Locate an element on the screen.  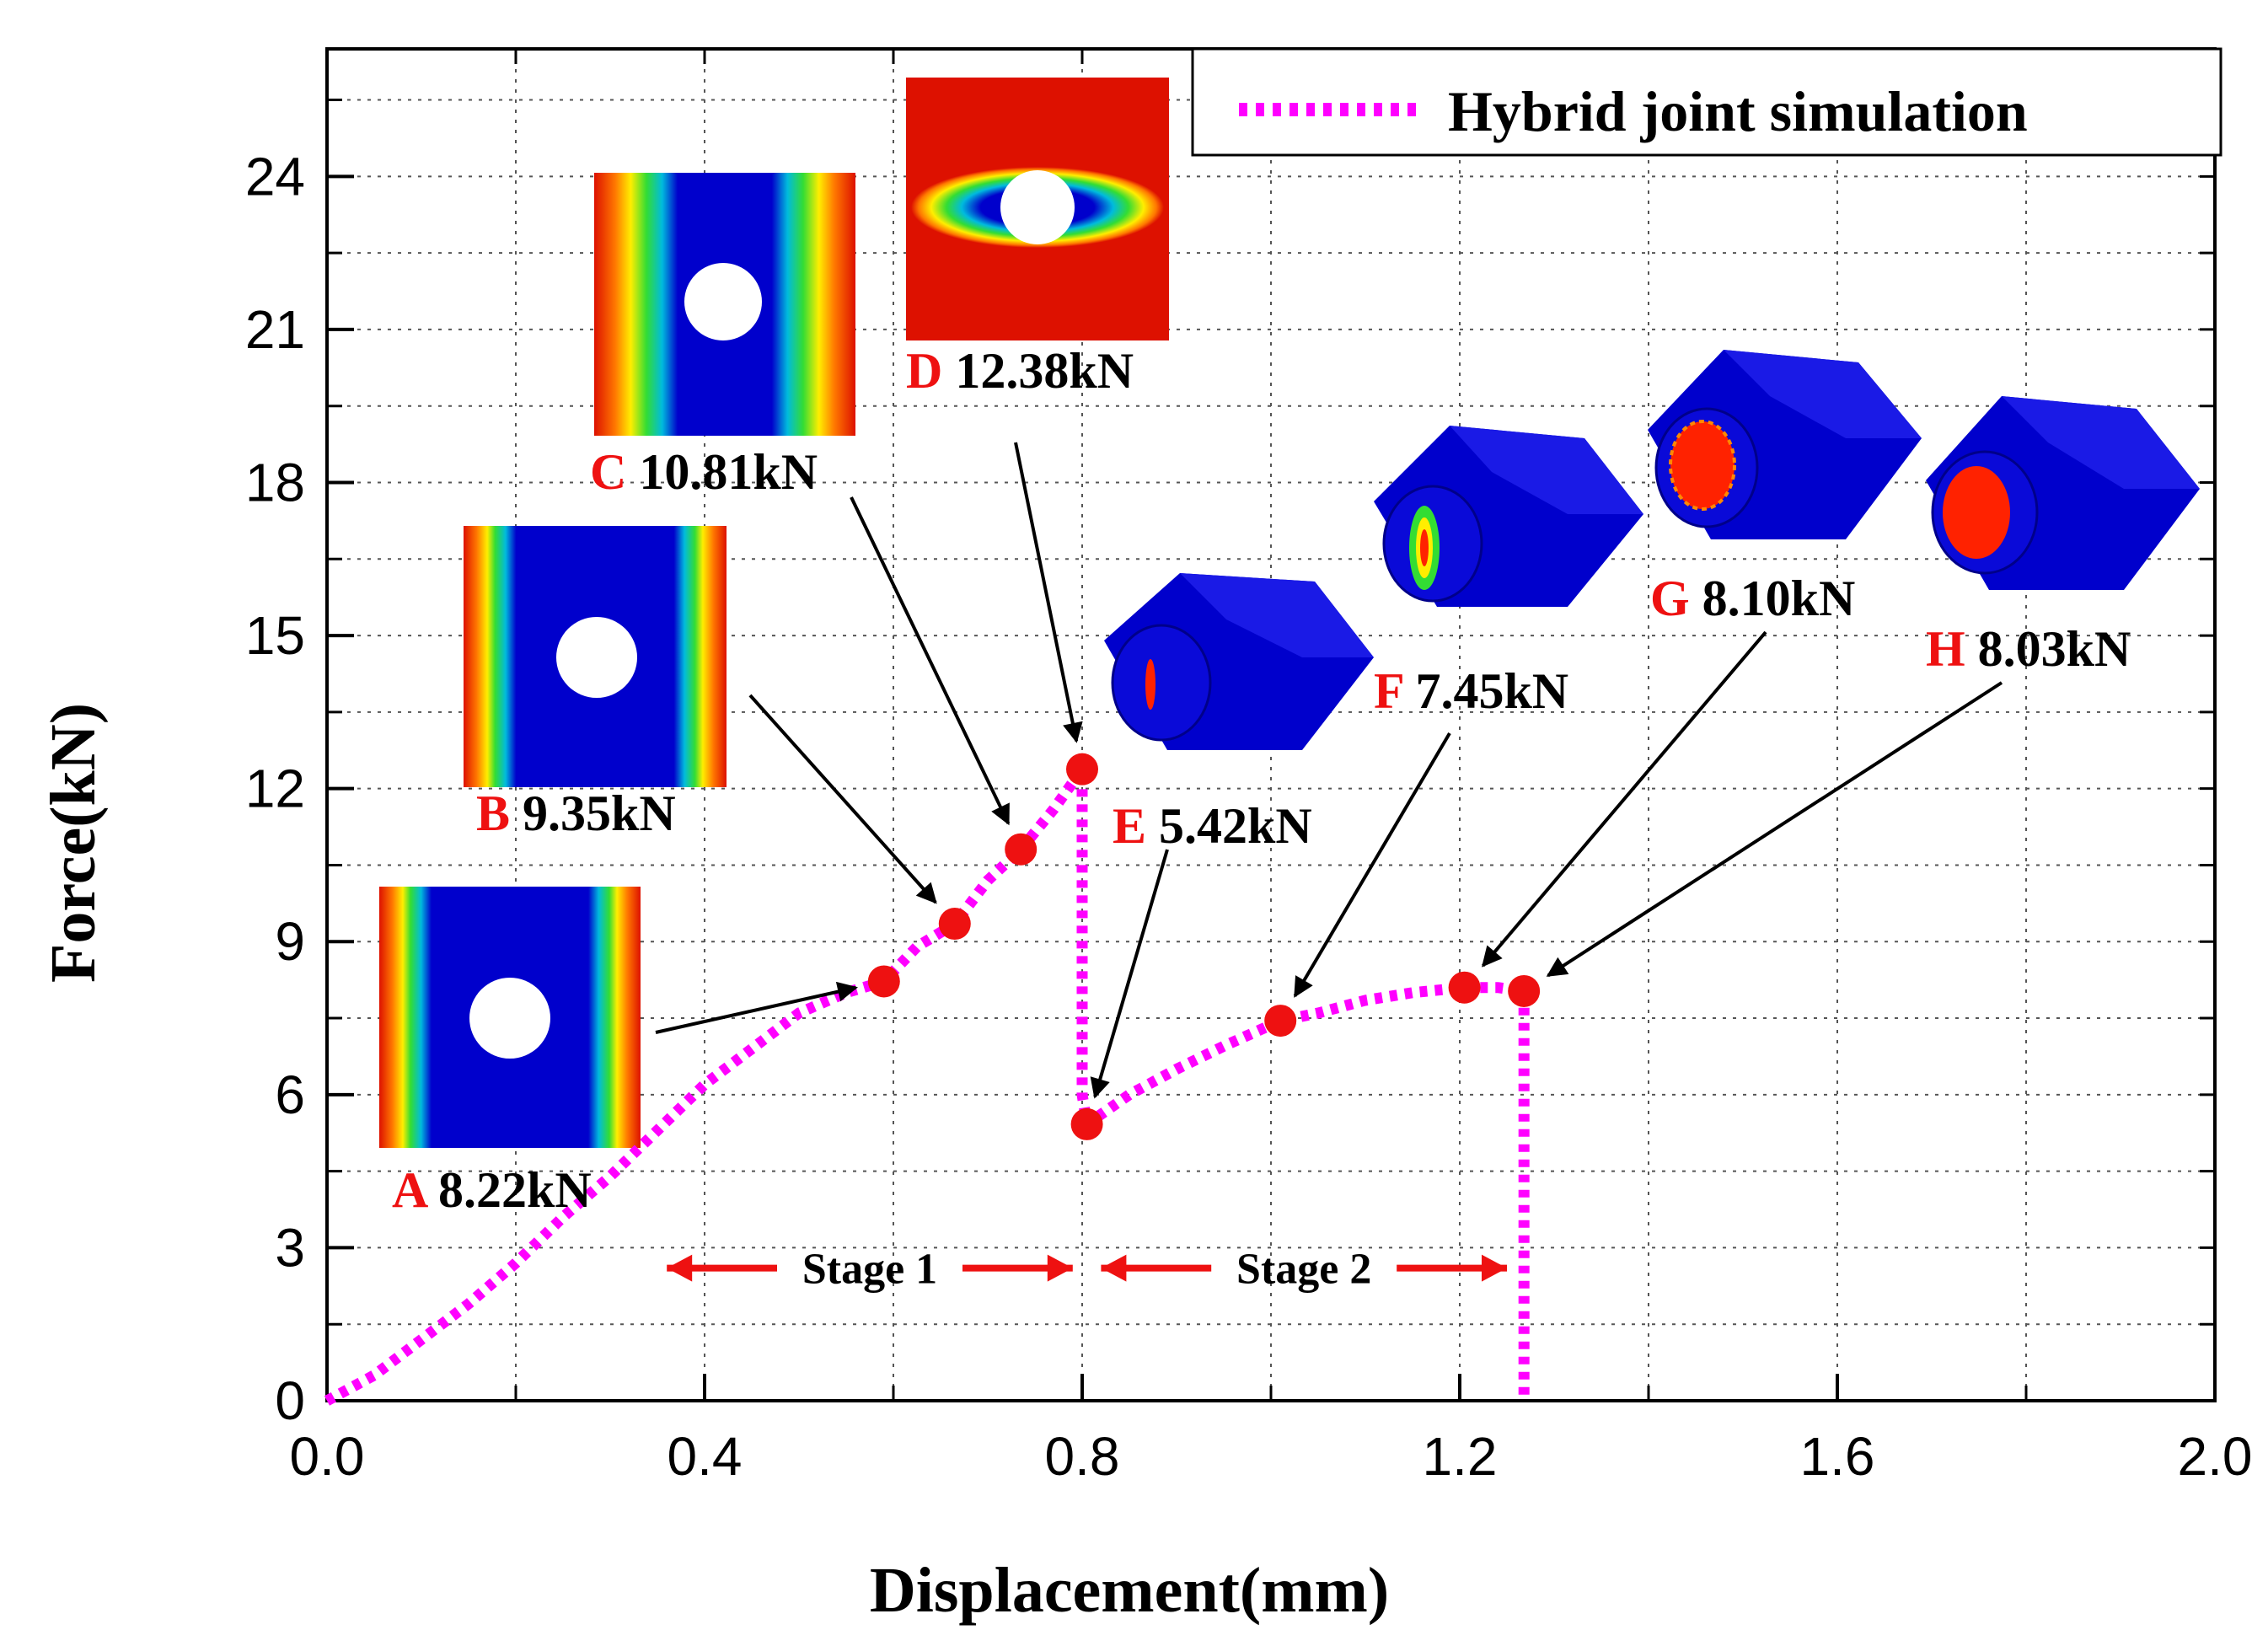
marker-label-a: A 8.22kN is located at coordinates (492, 1190).